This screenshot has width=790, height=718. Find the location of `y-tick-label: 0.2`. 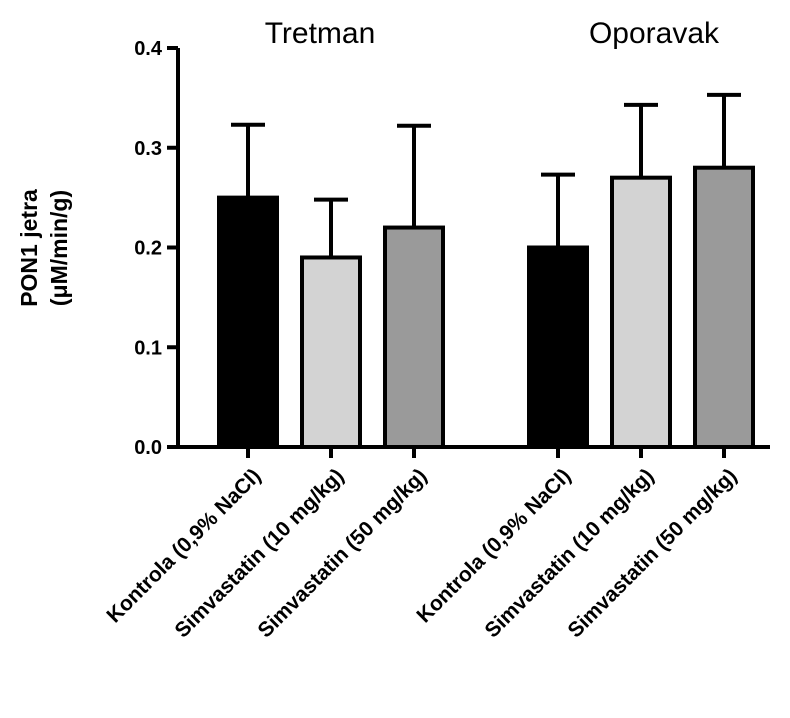

y-tick-label: 0.2 is located at coordinates (148, 249).